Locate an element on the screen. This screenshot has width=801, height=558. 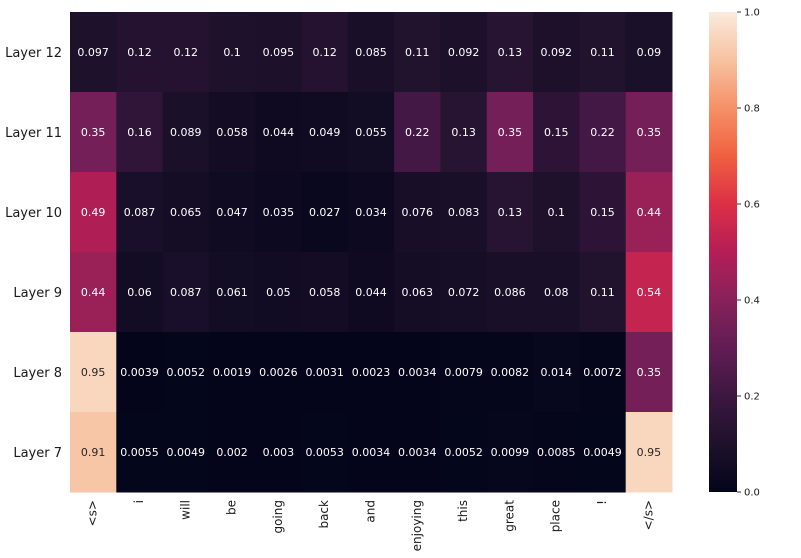
cell-value-label: 0.35 is located at coordinates (649, 132).